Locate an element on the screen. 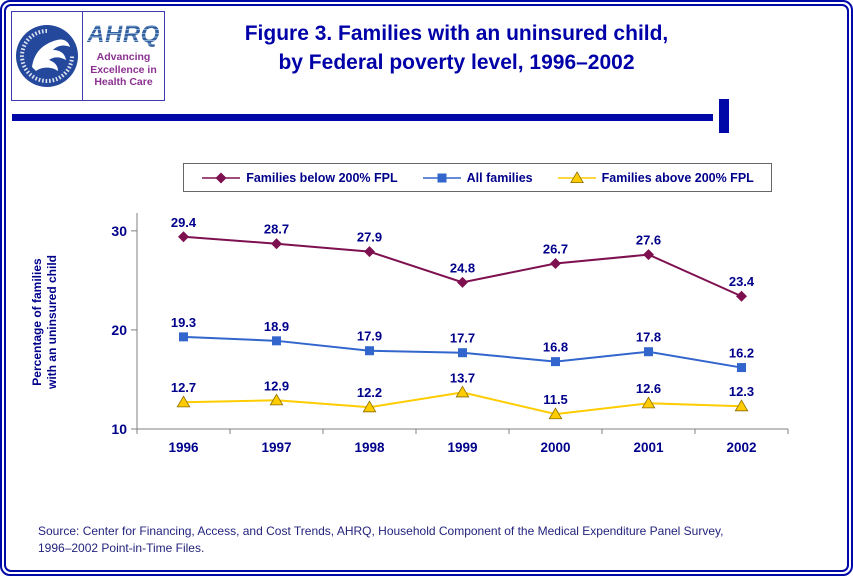  x-tick-label: 1996 is located at coordinates (183, 447).